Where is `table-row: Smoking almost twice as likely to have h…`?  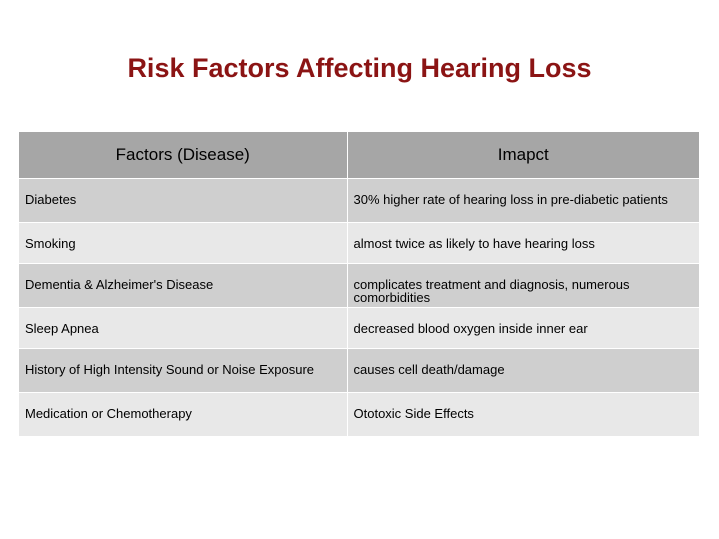 table-row: Smoking almost twice as likely to have h… is located at coordinates (359, 243).